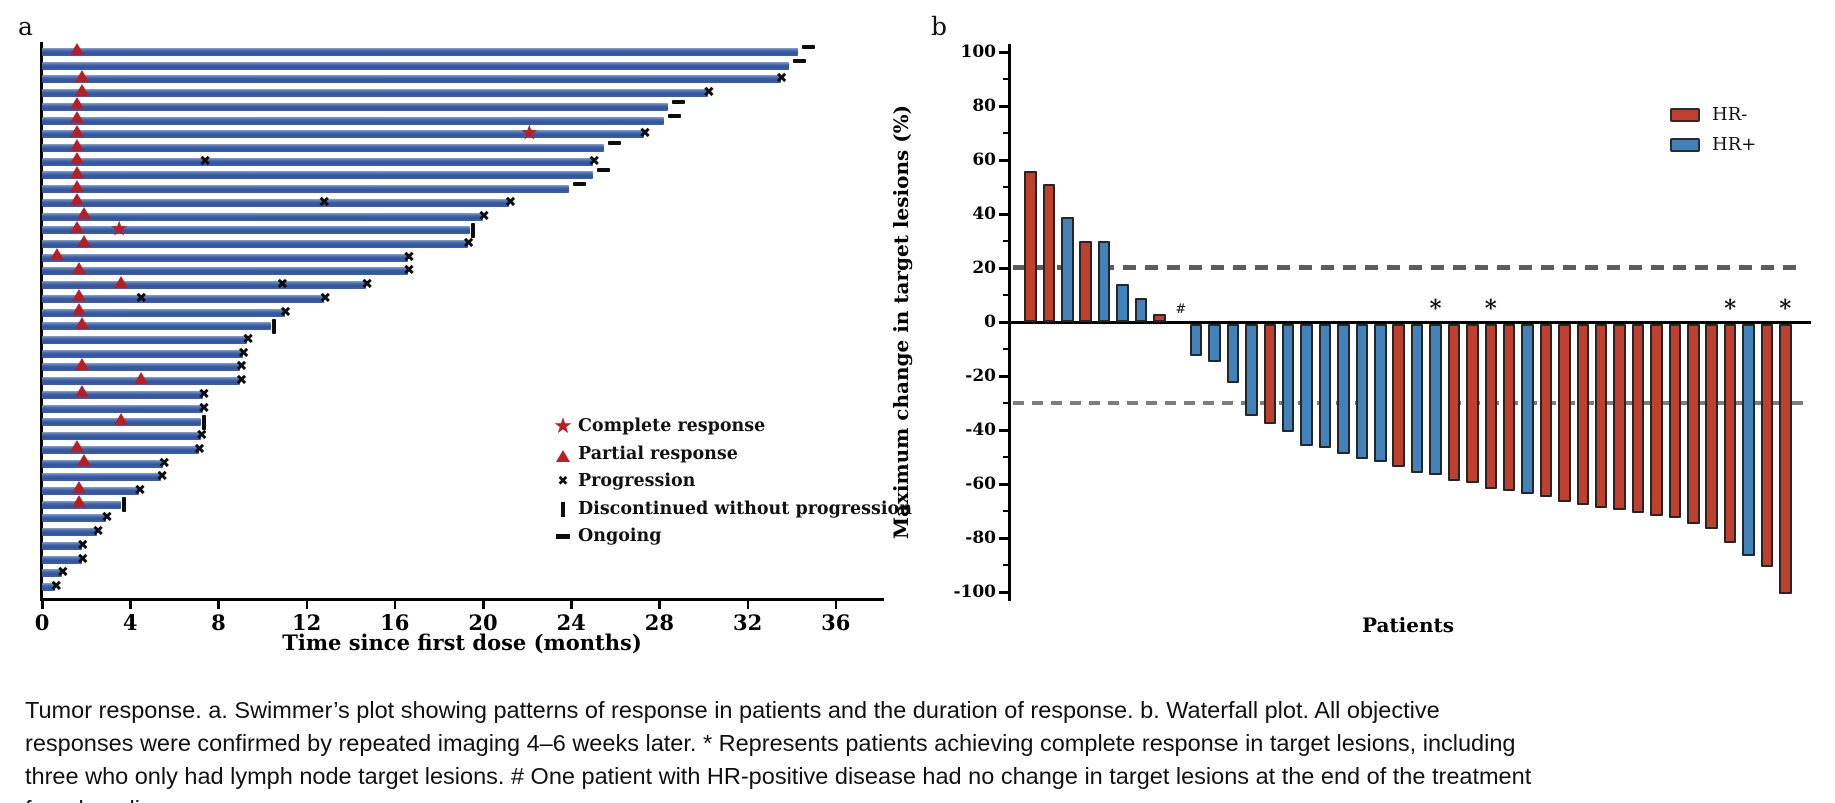 Image resolution: width=1835 pixels, height=803 pixels. I want to click on y-axis-tick-label: -60, so click(980, 484).